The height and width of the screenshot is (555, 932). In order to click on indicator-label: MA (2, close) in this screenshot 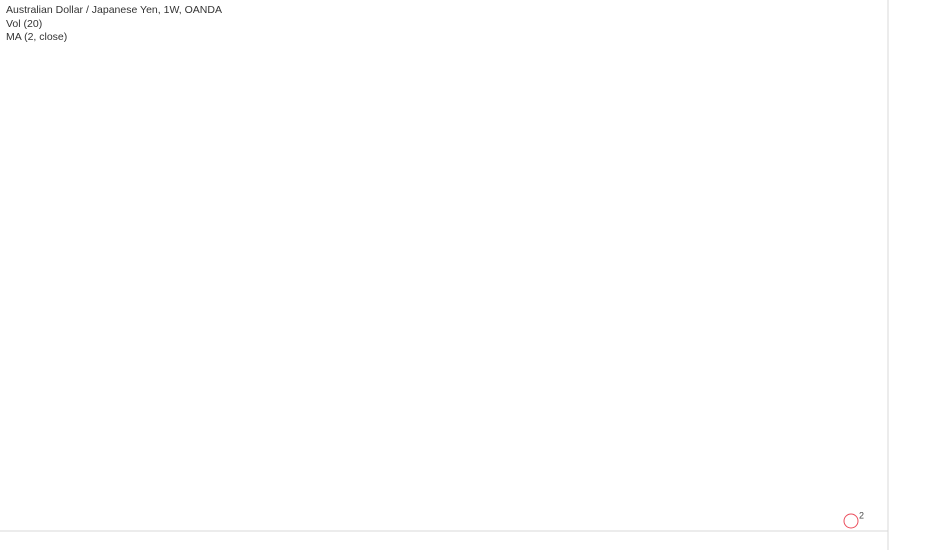, I will do `click(36, 37)`.